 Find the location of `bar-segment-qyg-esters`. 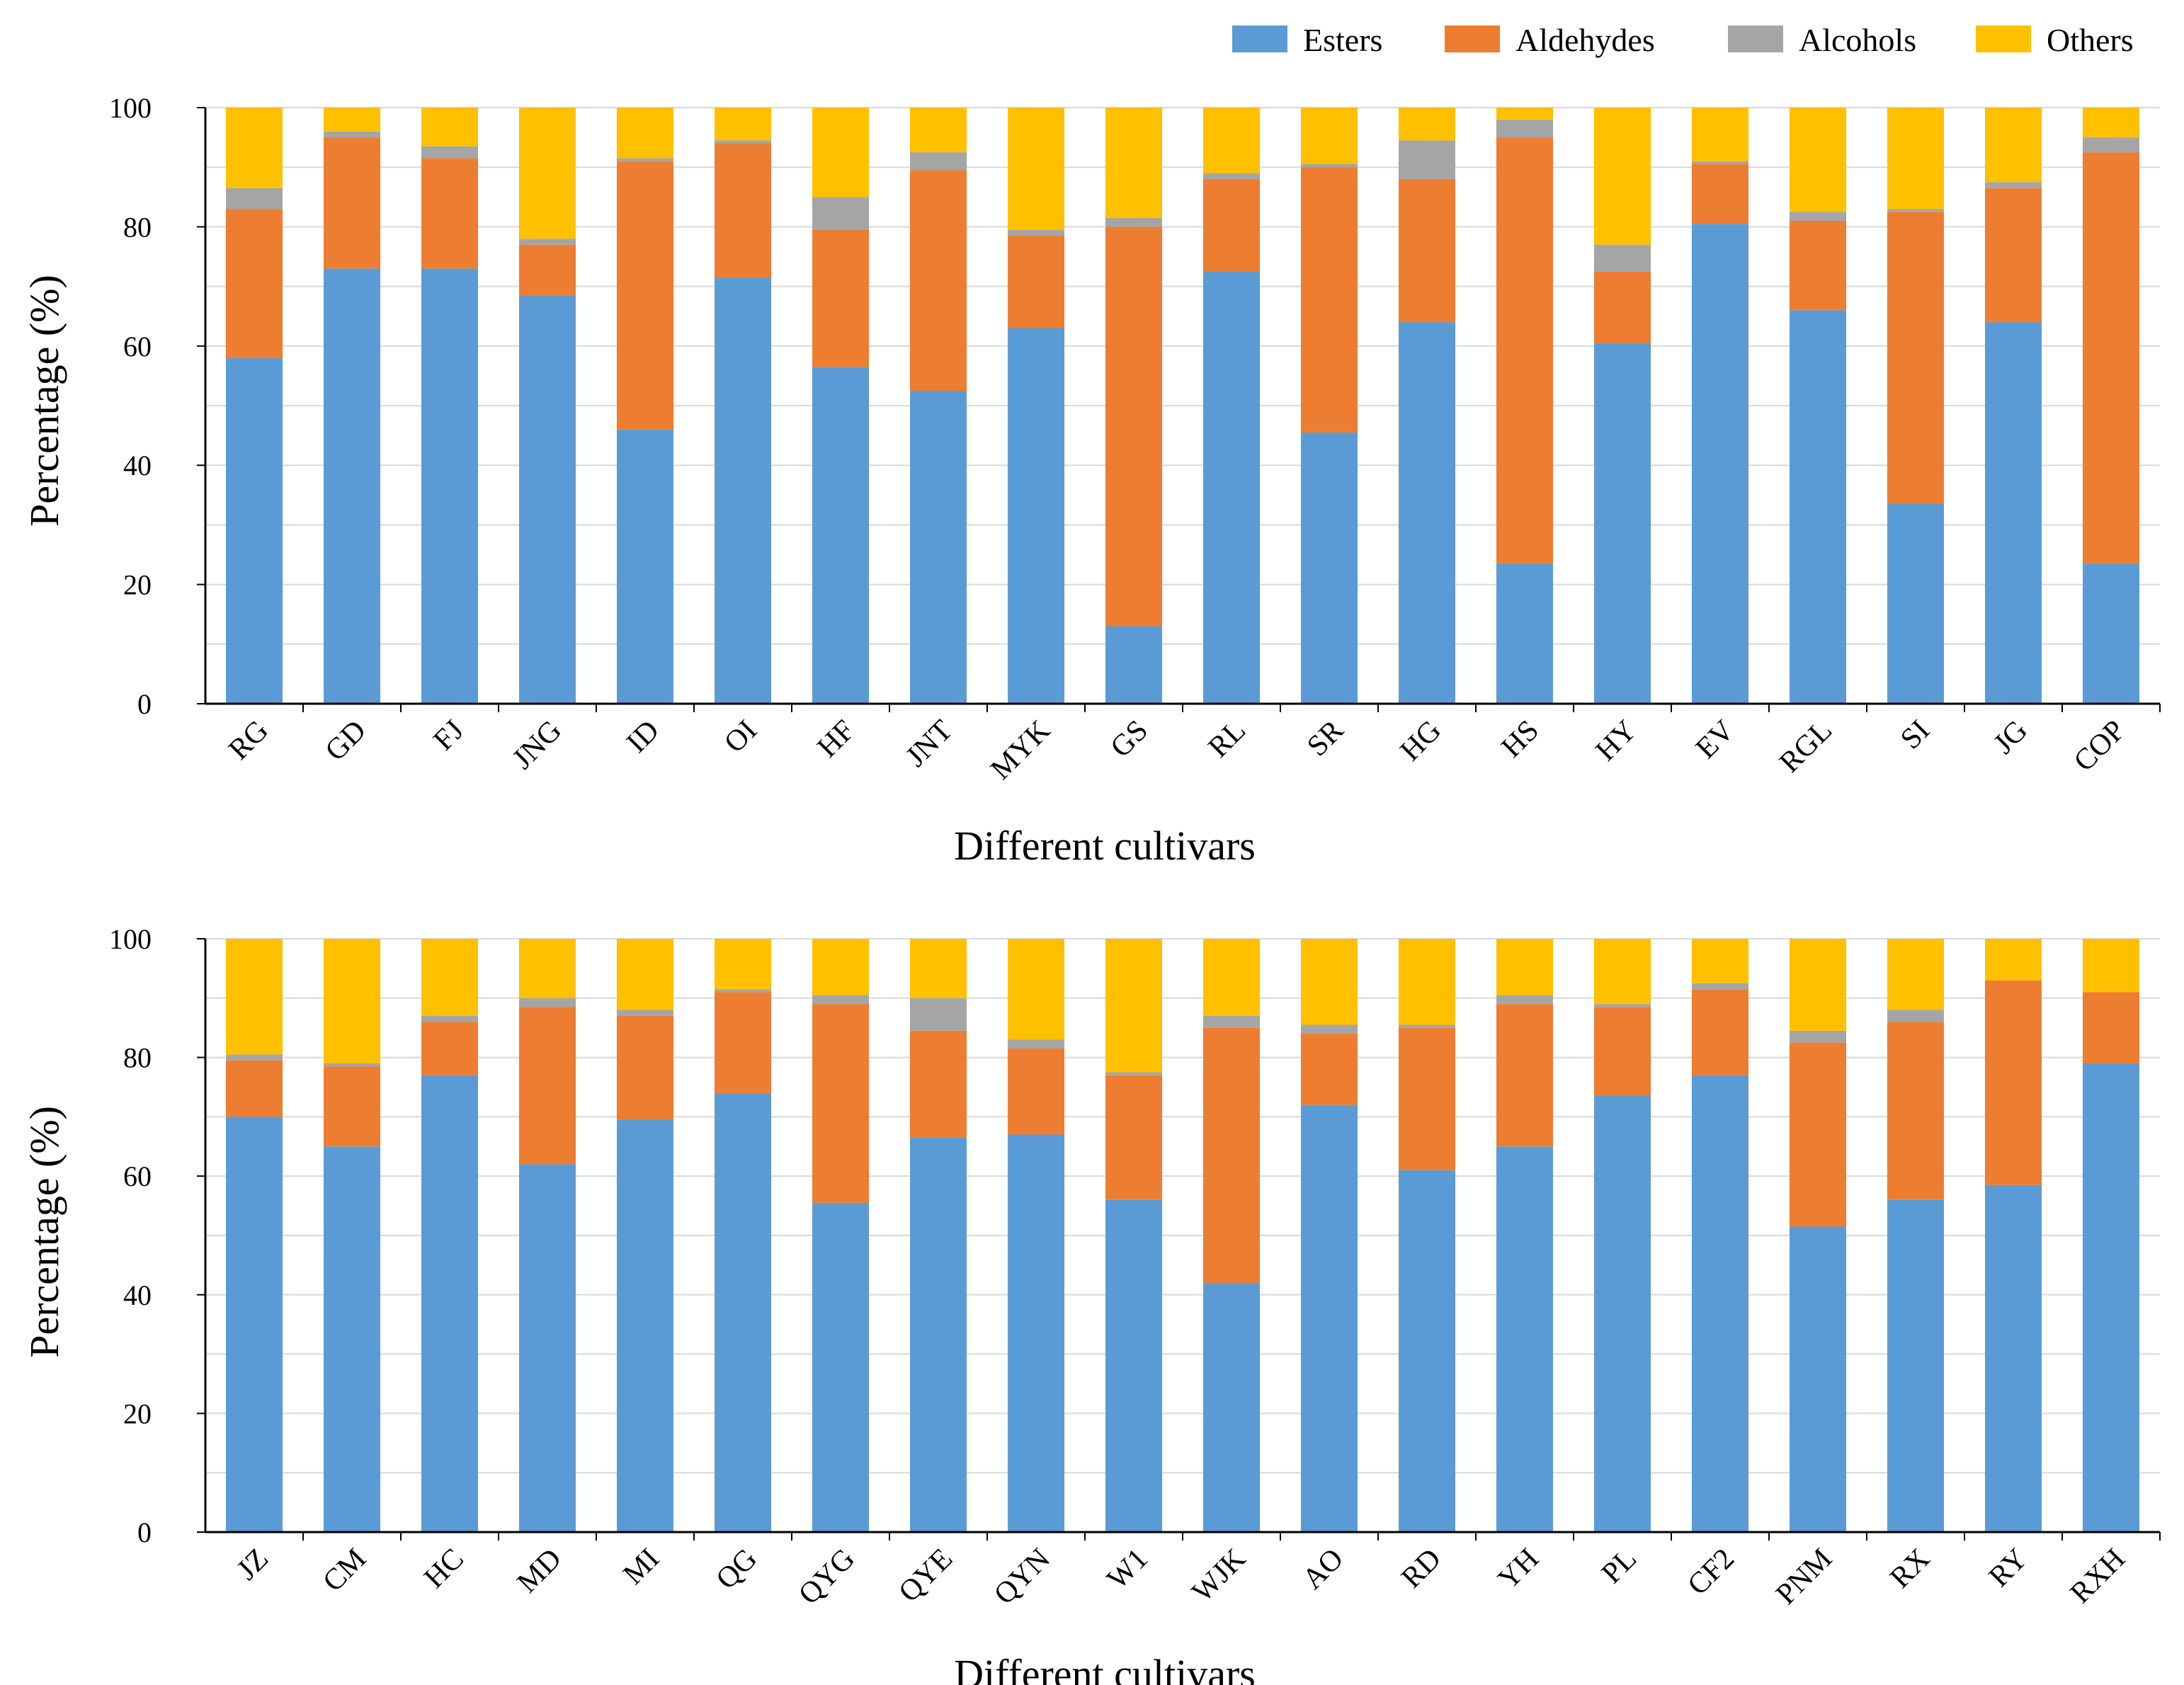

bar-segment-qyg-esters is located at coordinates (841, 1367).